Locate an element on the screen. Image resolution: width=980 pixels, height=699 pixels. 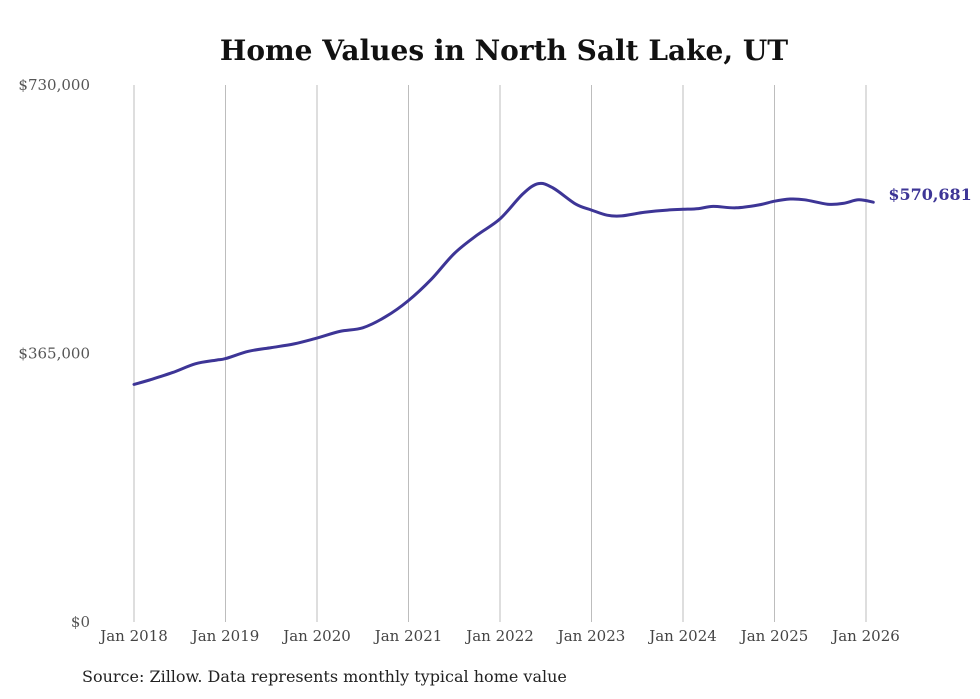
x-tick-label-2024: Jan 2024 is located at coordinates (682, 636).